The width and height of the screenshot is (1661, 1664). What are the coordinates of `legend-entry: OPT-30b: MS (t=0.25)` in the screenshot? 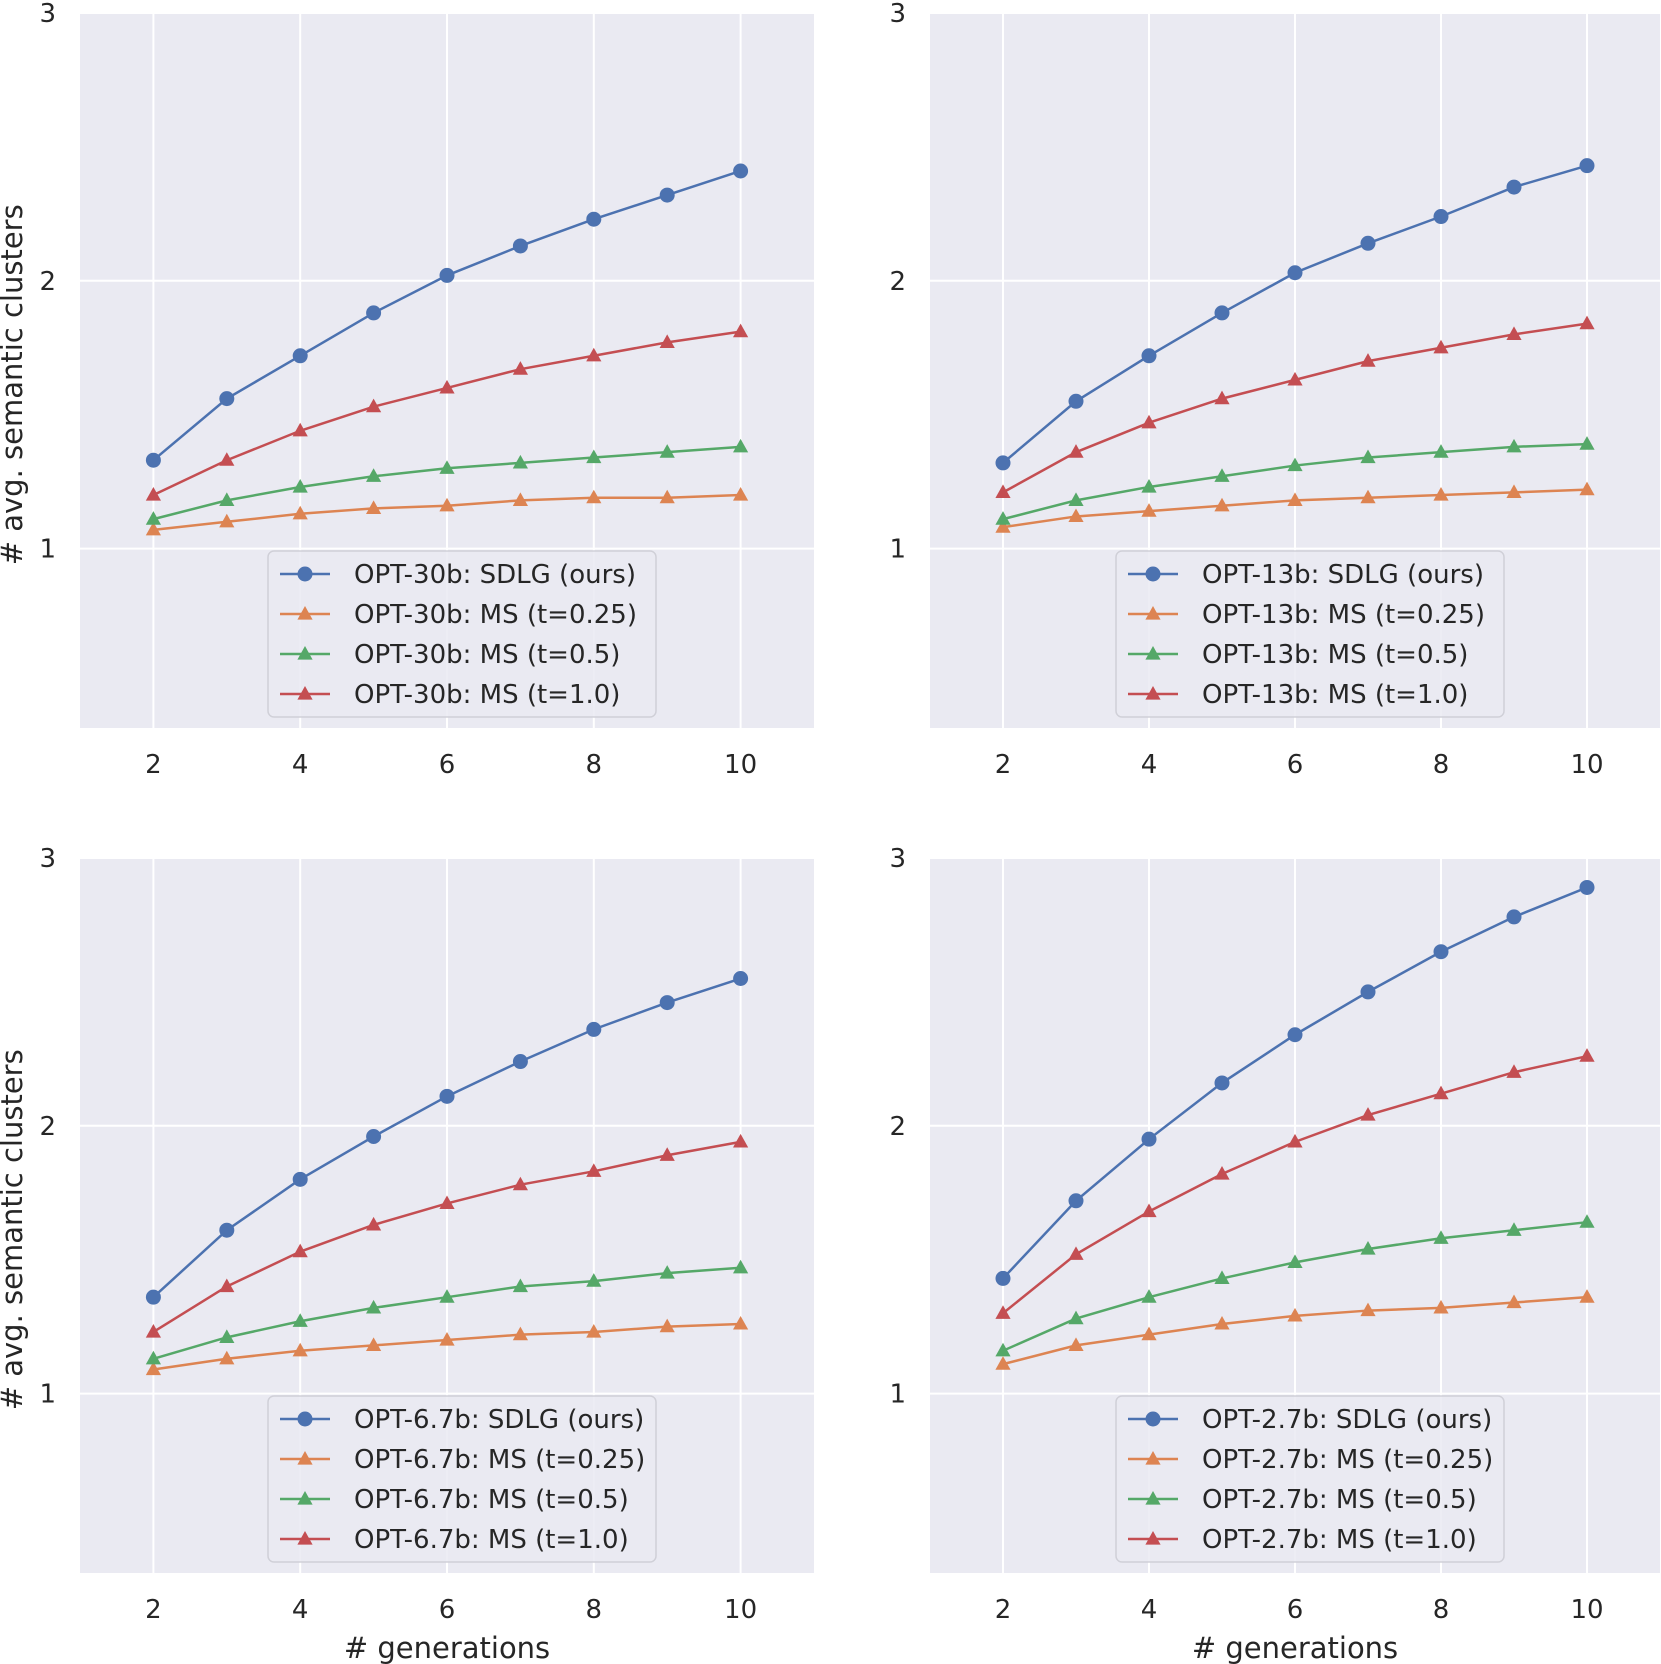 It's located at (458, 615).